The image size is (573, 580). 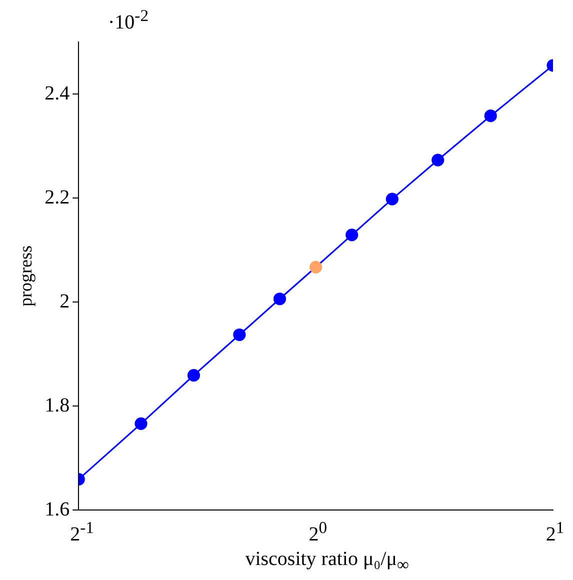 I want to click on y-tick-label: 2.2, so click(x=57, y=197).